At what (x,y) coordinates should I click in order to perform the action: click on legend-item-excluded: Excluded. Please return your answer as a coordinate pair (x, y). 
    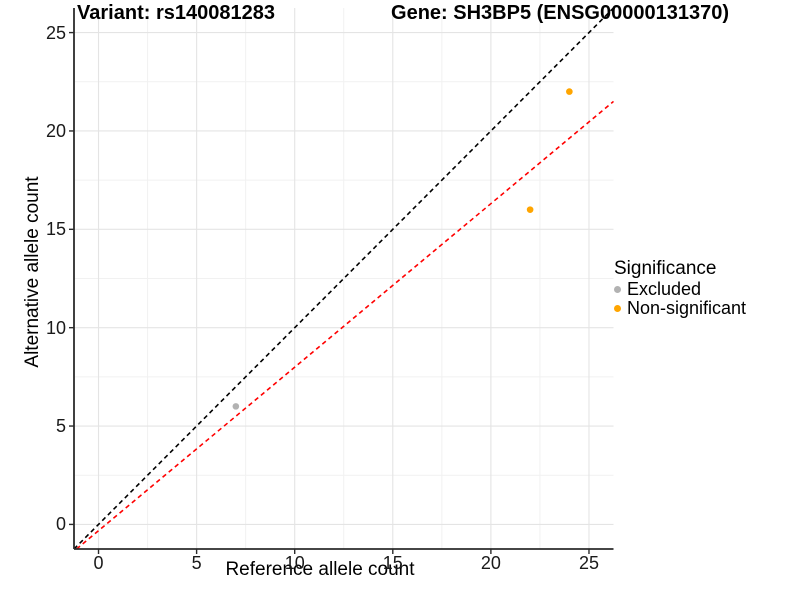
    Looking at the image, I should click on (680, 289).